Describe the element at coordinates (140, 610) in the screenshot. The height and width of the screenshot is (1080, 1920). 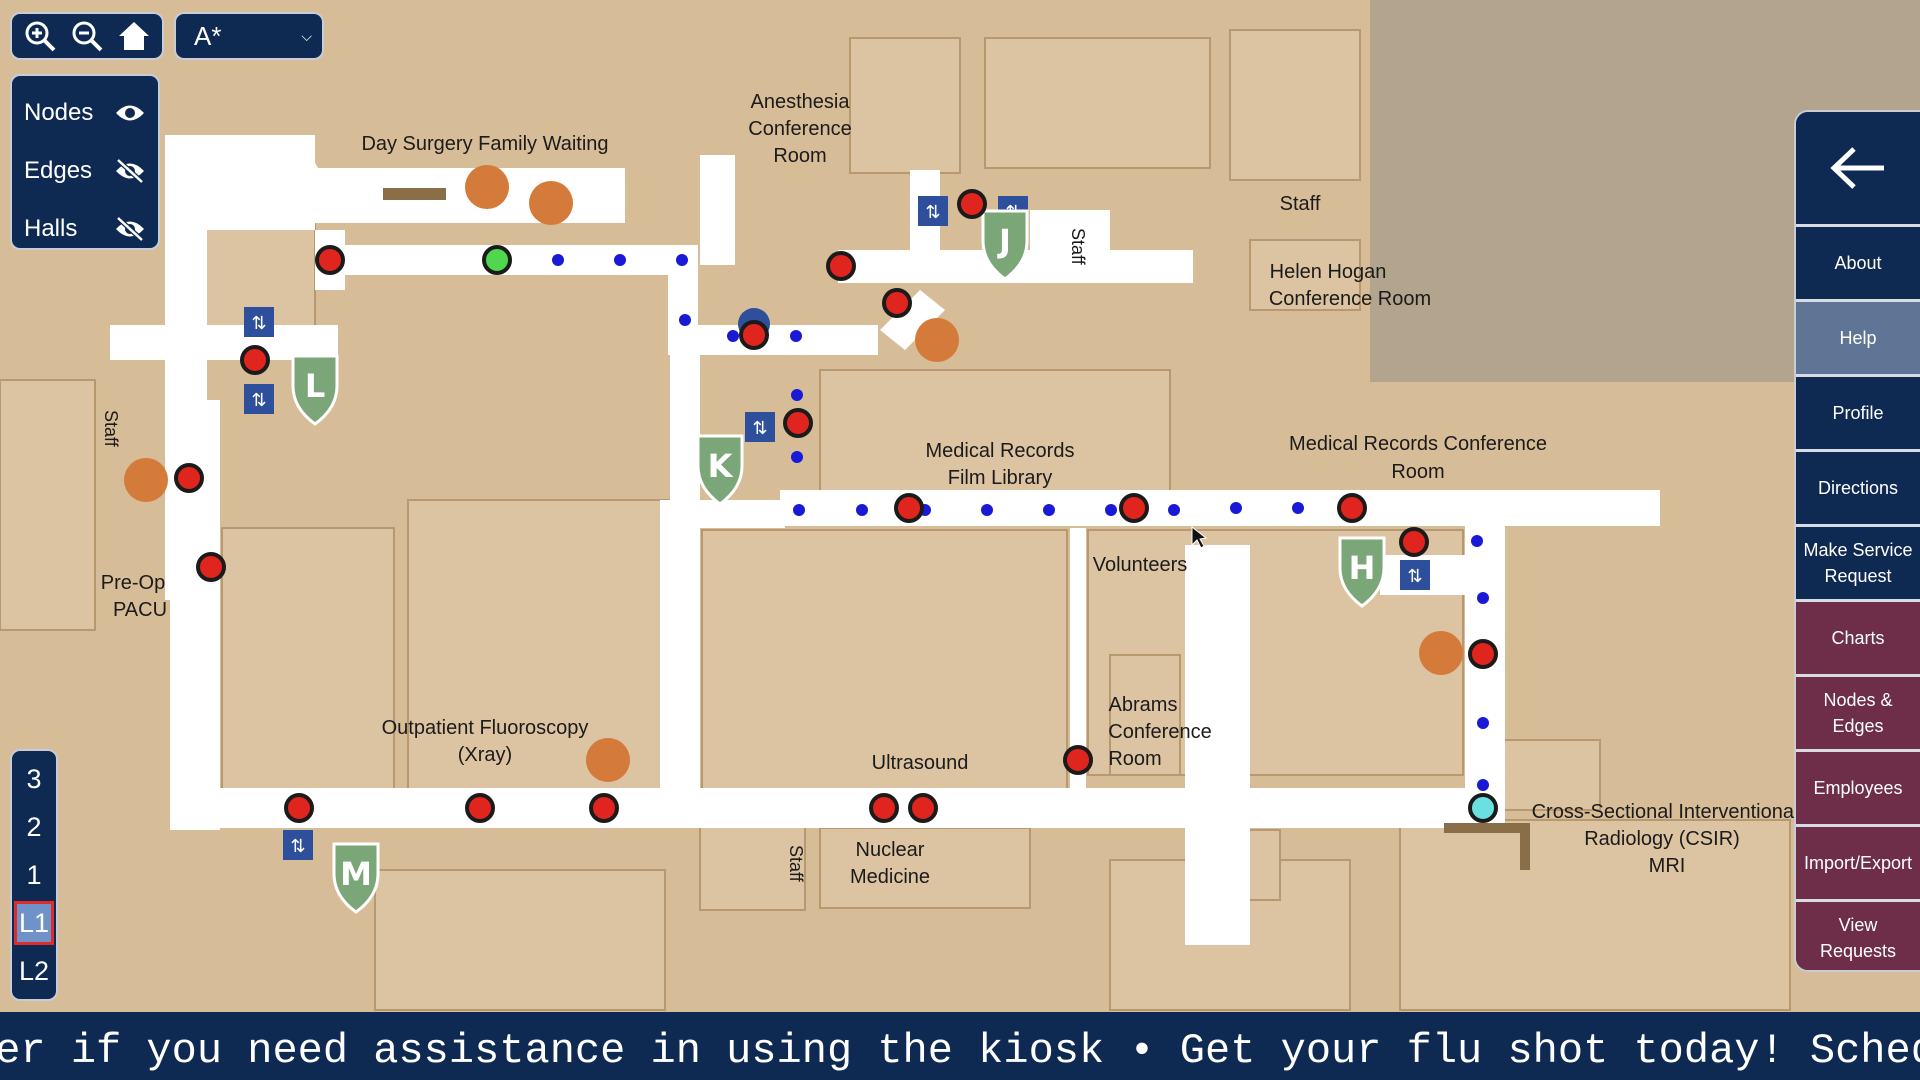
I see `label-preop-2: PACU` at that location.